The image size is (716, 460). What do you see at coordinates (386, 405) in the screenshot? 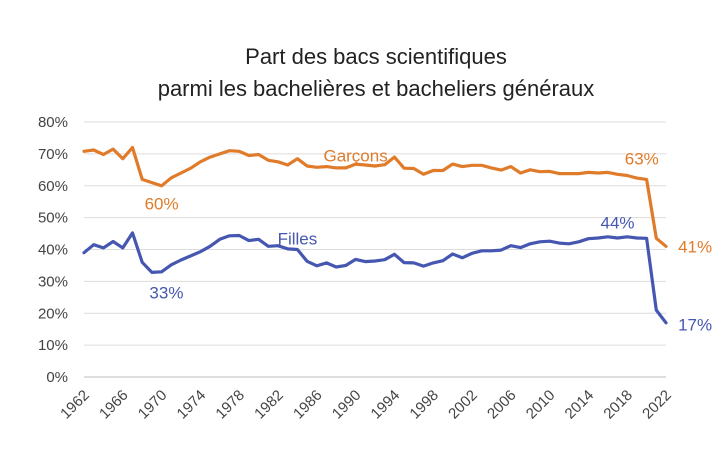
I see `x-tick-label: 1994` at bounding box center [386, 405].